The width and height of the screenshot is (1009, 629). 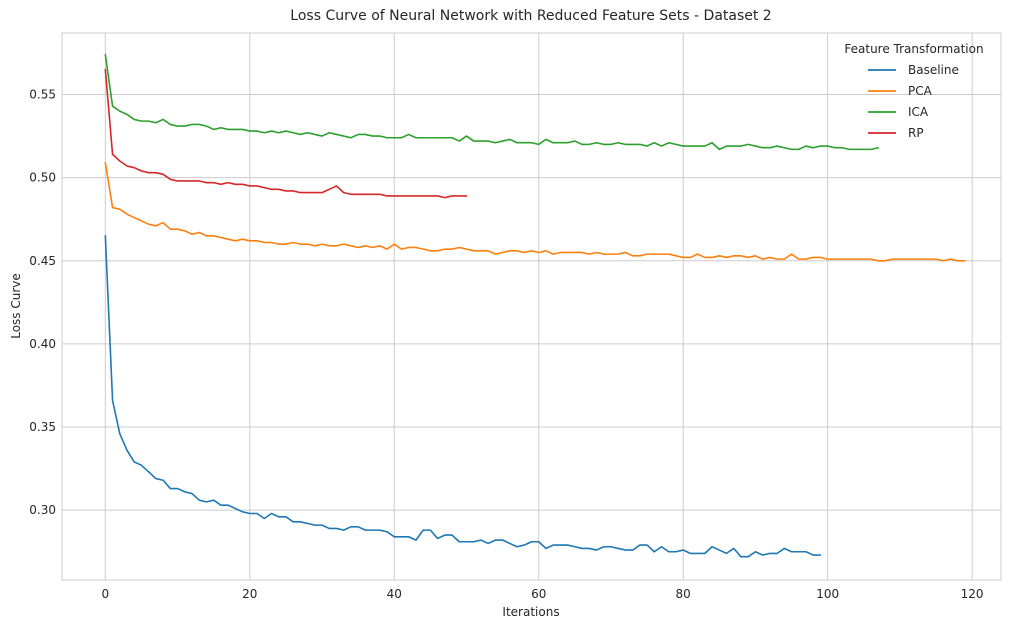 I want to click on legend-entries: Baseline PCA ICA RP, so click(x=913, y=101).